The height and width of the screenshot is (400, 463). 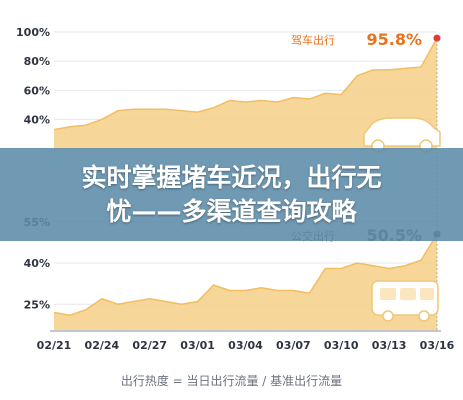 What do you see at coordinates (37, 90) in the screenshot?
I see `y-tick-label-top: 60%` at bounding box center [37, 90].